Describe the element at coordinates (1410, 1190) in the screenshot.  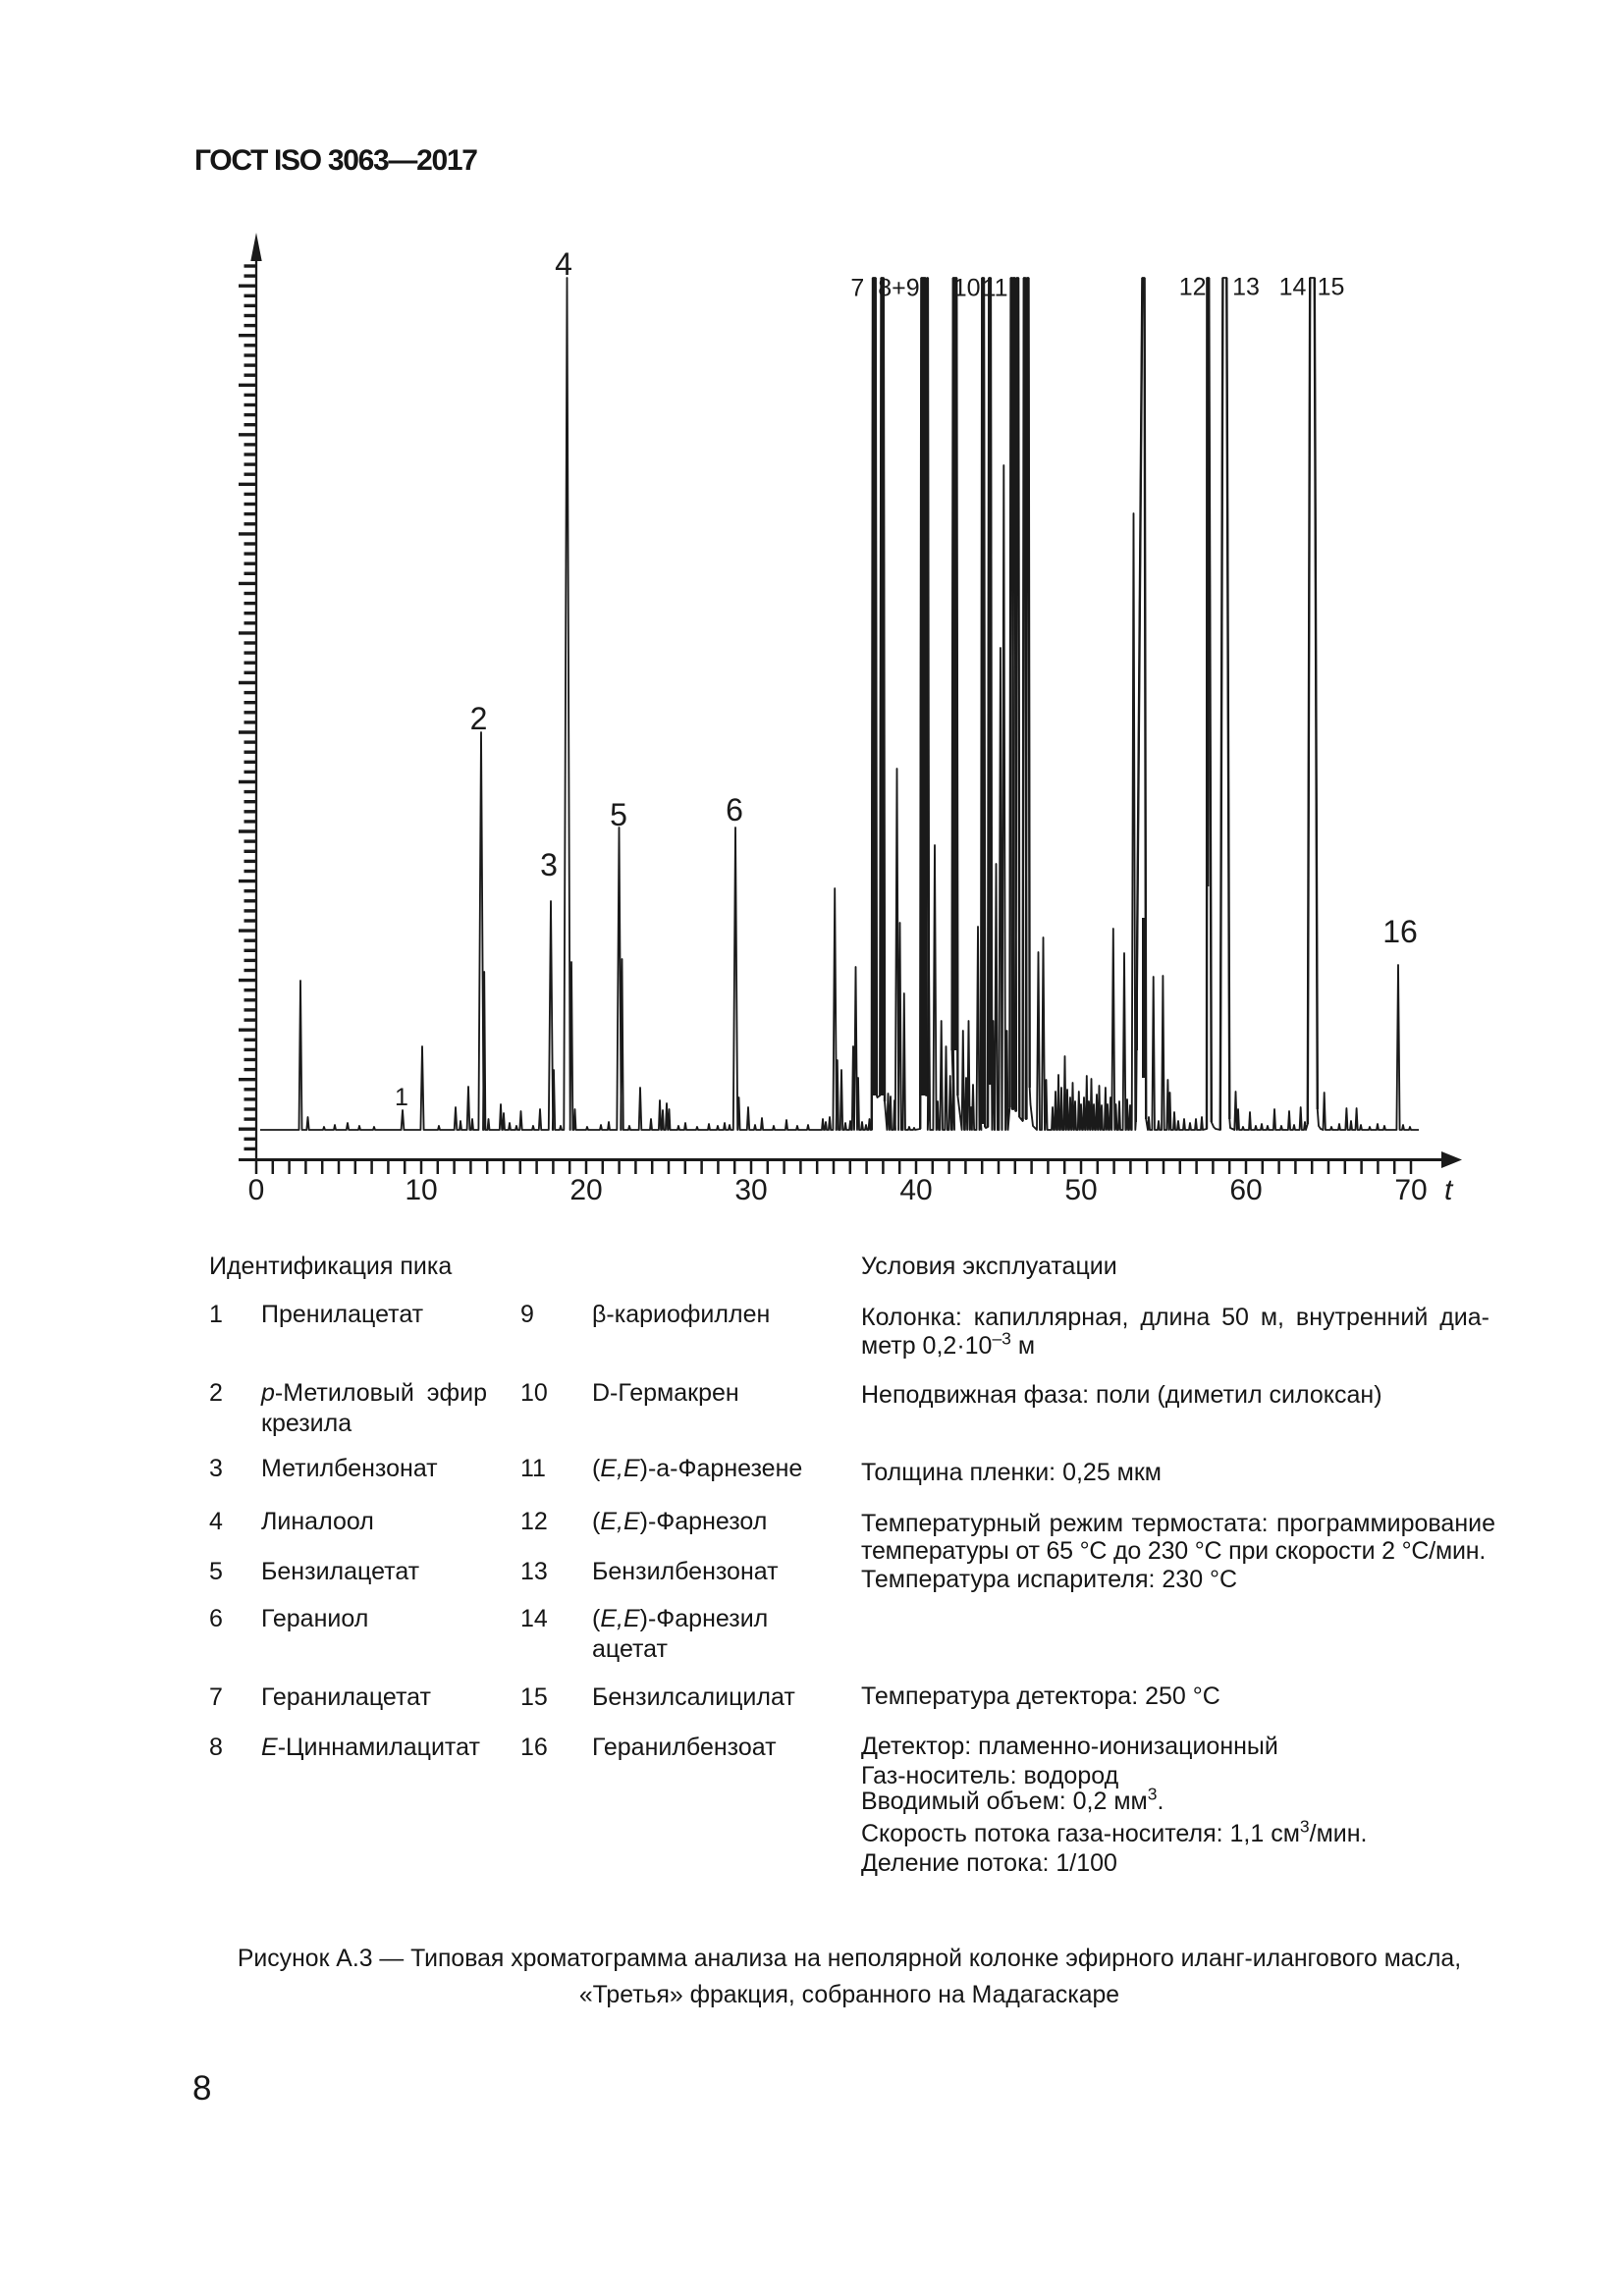
I see `svg-text: 70` at that location.